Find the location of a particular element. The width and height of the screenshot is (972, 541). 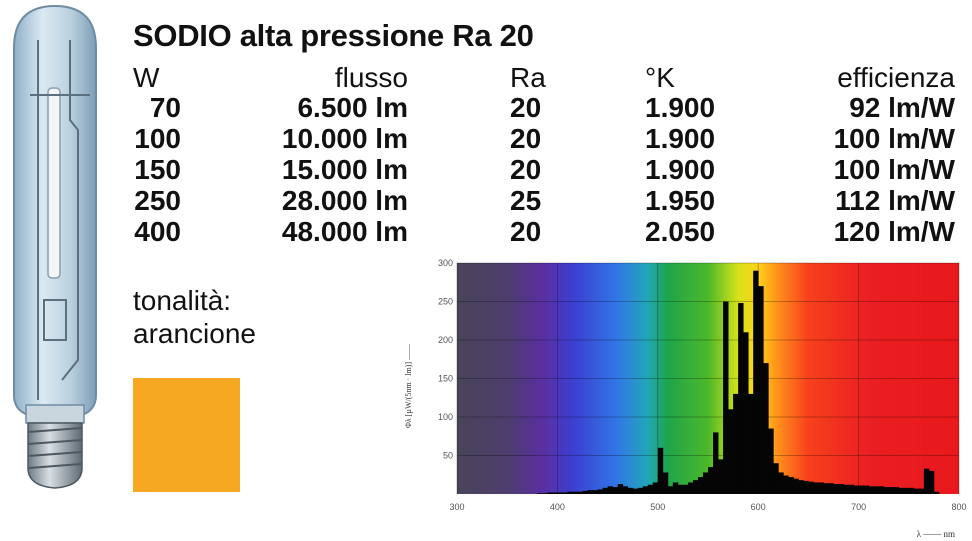

x-tick-label: 400 is located at coordinates (557, 507).